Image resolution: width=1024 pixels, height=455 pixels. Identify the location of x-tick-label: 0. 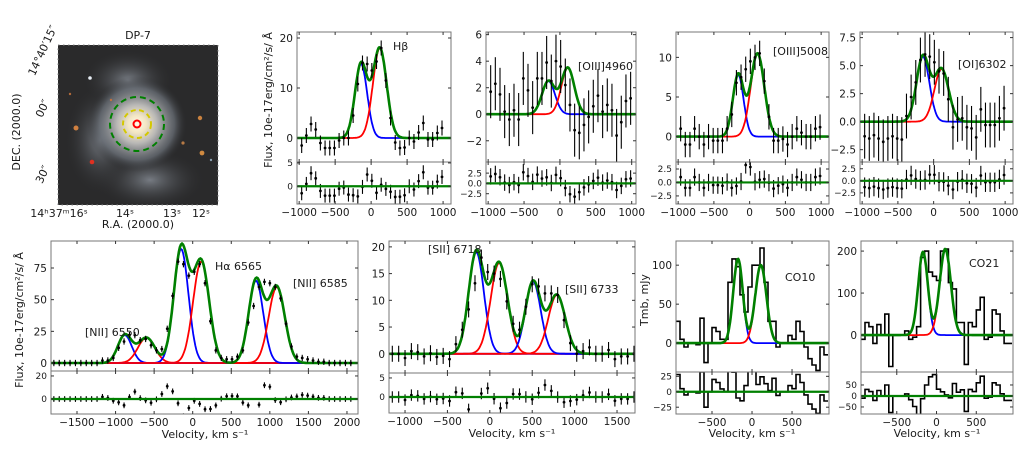
(933, 213).